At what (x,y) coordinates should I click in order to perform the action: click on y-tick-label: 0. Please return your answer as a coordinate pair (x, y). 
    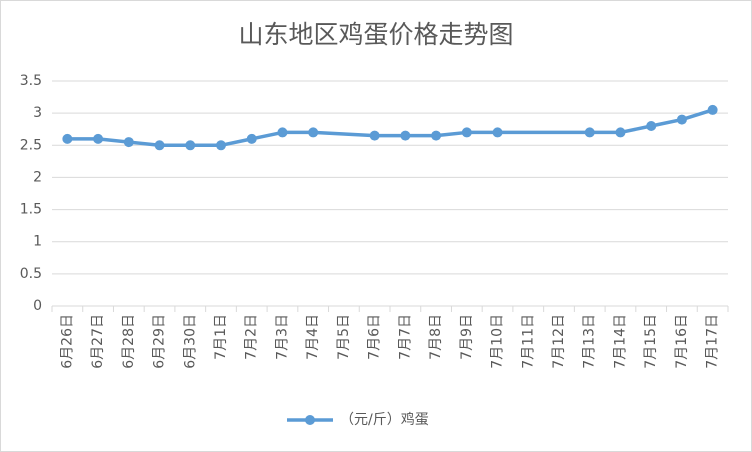
    Looking at the image, I should click on (37, 306).